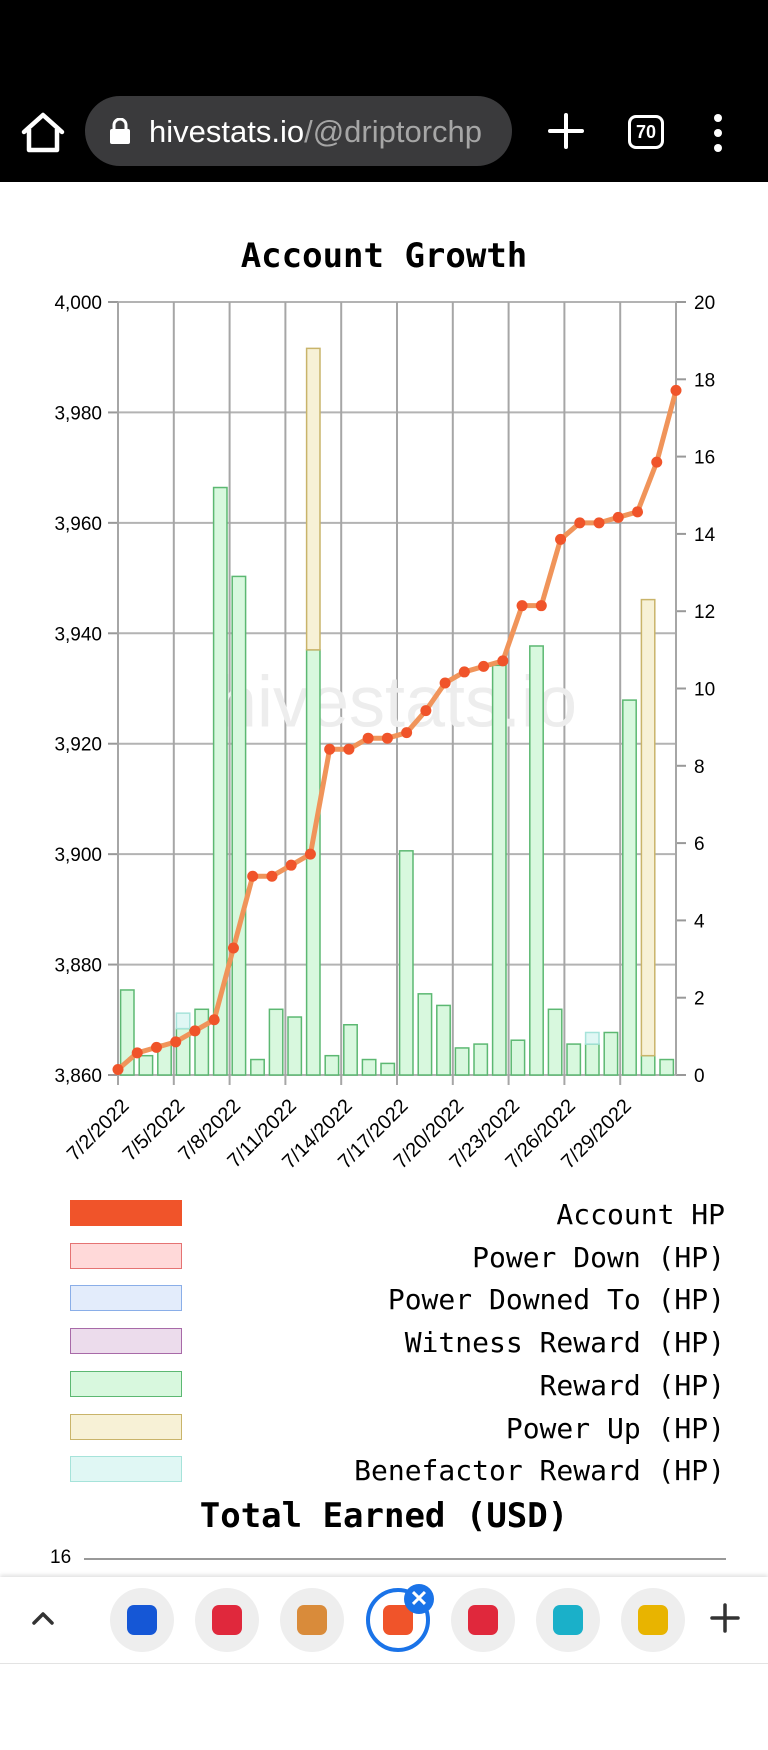  Describe the element at coordinates (566, 131) in the screenshot. I see `new-tab-icon` at that location.